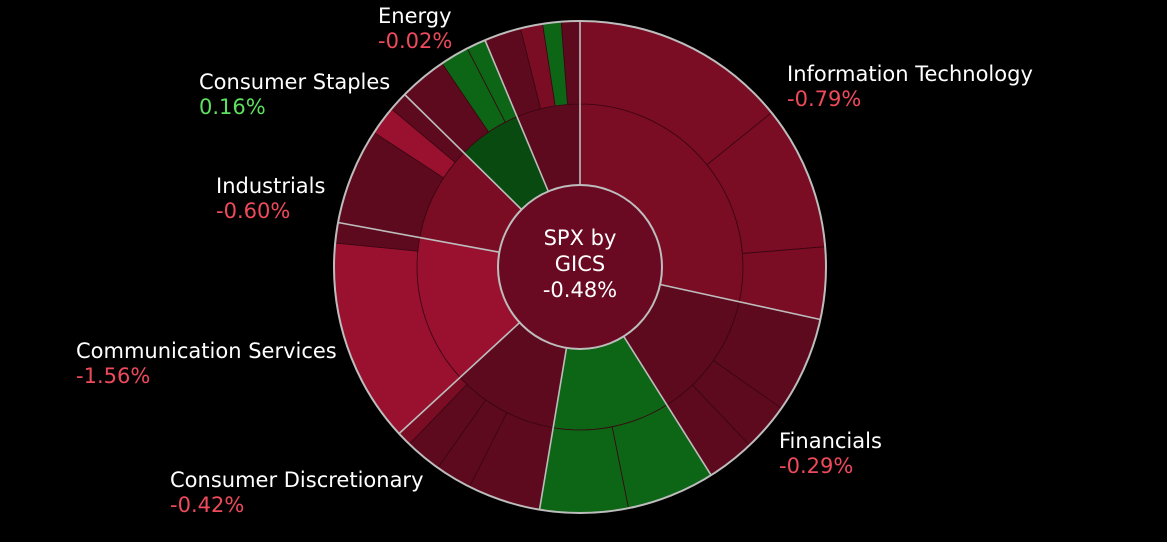  I want to click on label-financials: Financials -0.29%, so click(830, 454).